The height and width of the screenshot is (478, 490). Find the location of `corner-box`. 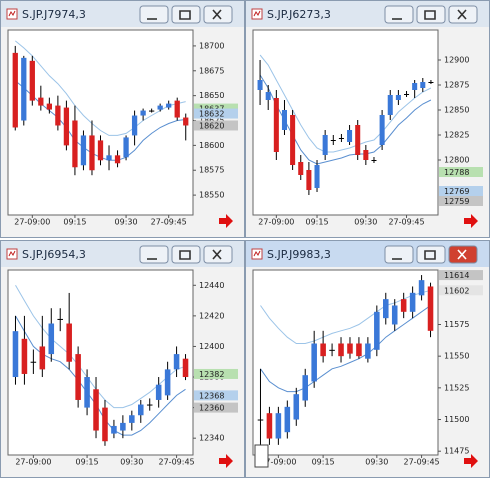

corner-box is located at coordinates (261, 456).